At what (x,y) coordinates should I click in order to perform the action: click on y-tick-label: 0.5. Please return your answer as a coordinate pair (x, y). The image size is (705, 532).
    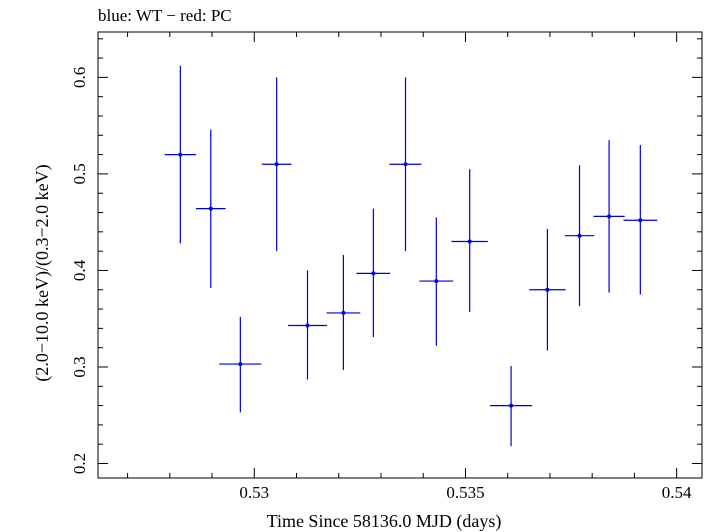
    Looking at the image, I should click on (79, 173).